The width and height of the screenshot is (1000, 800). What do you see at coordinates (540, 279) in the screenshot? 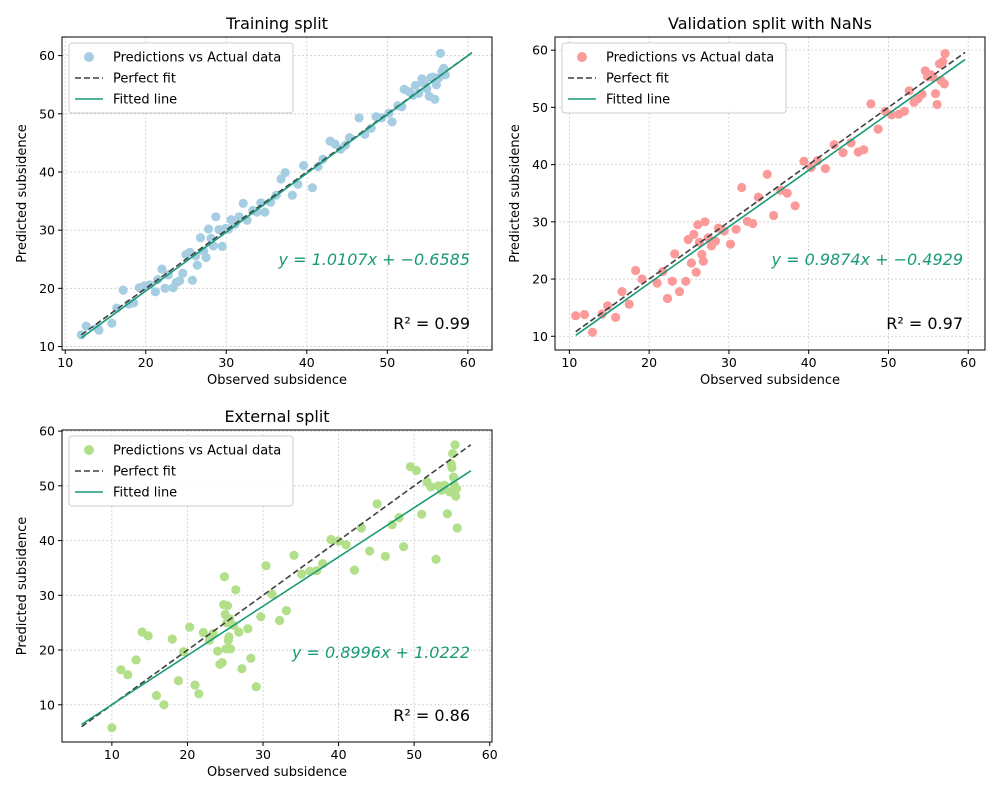
I see `y-tick-label: 20` at bounding box center [540, 279].